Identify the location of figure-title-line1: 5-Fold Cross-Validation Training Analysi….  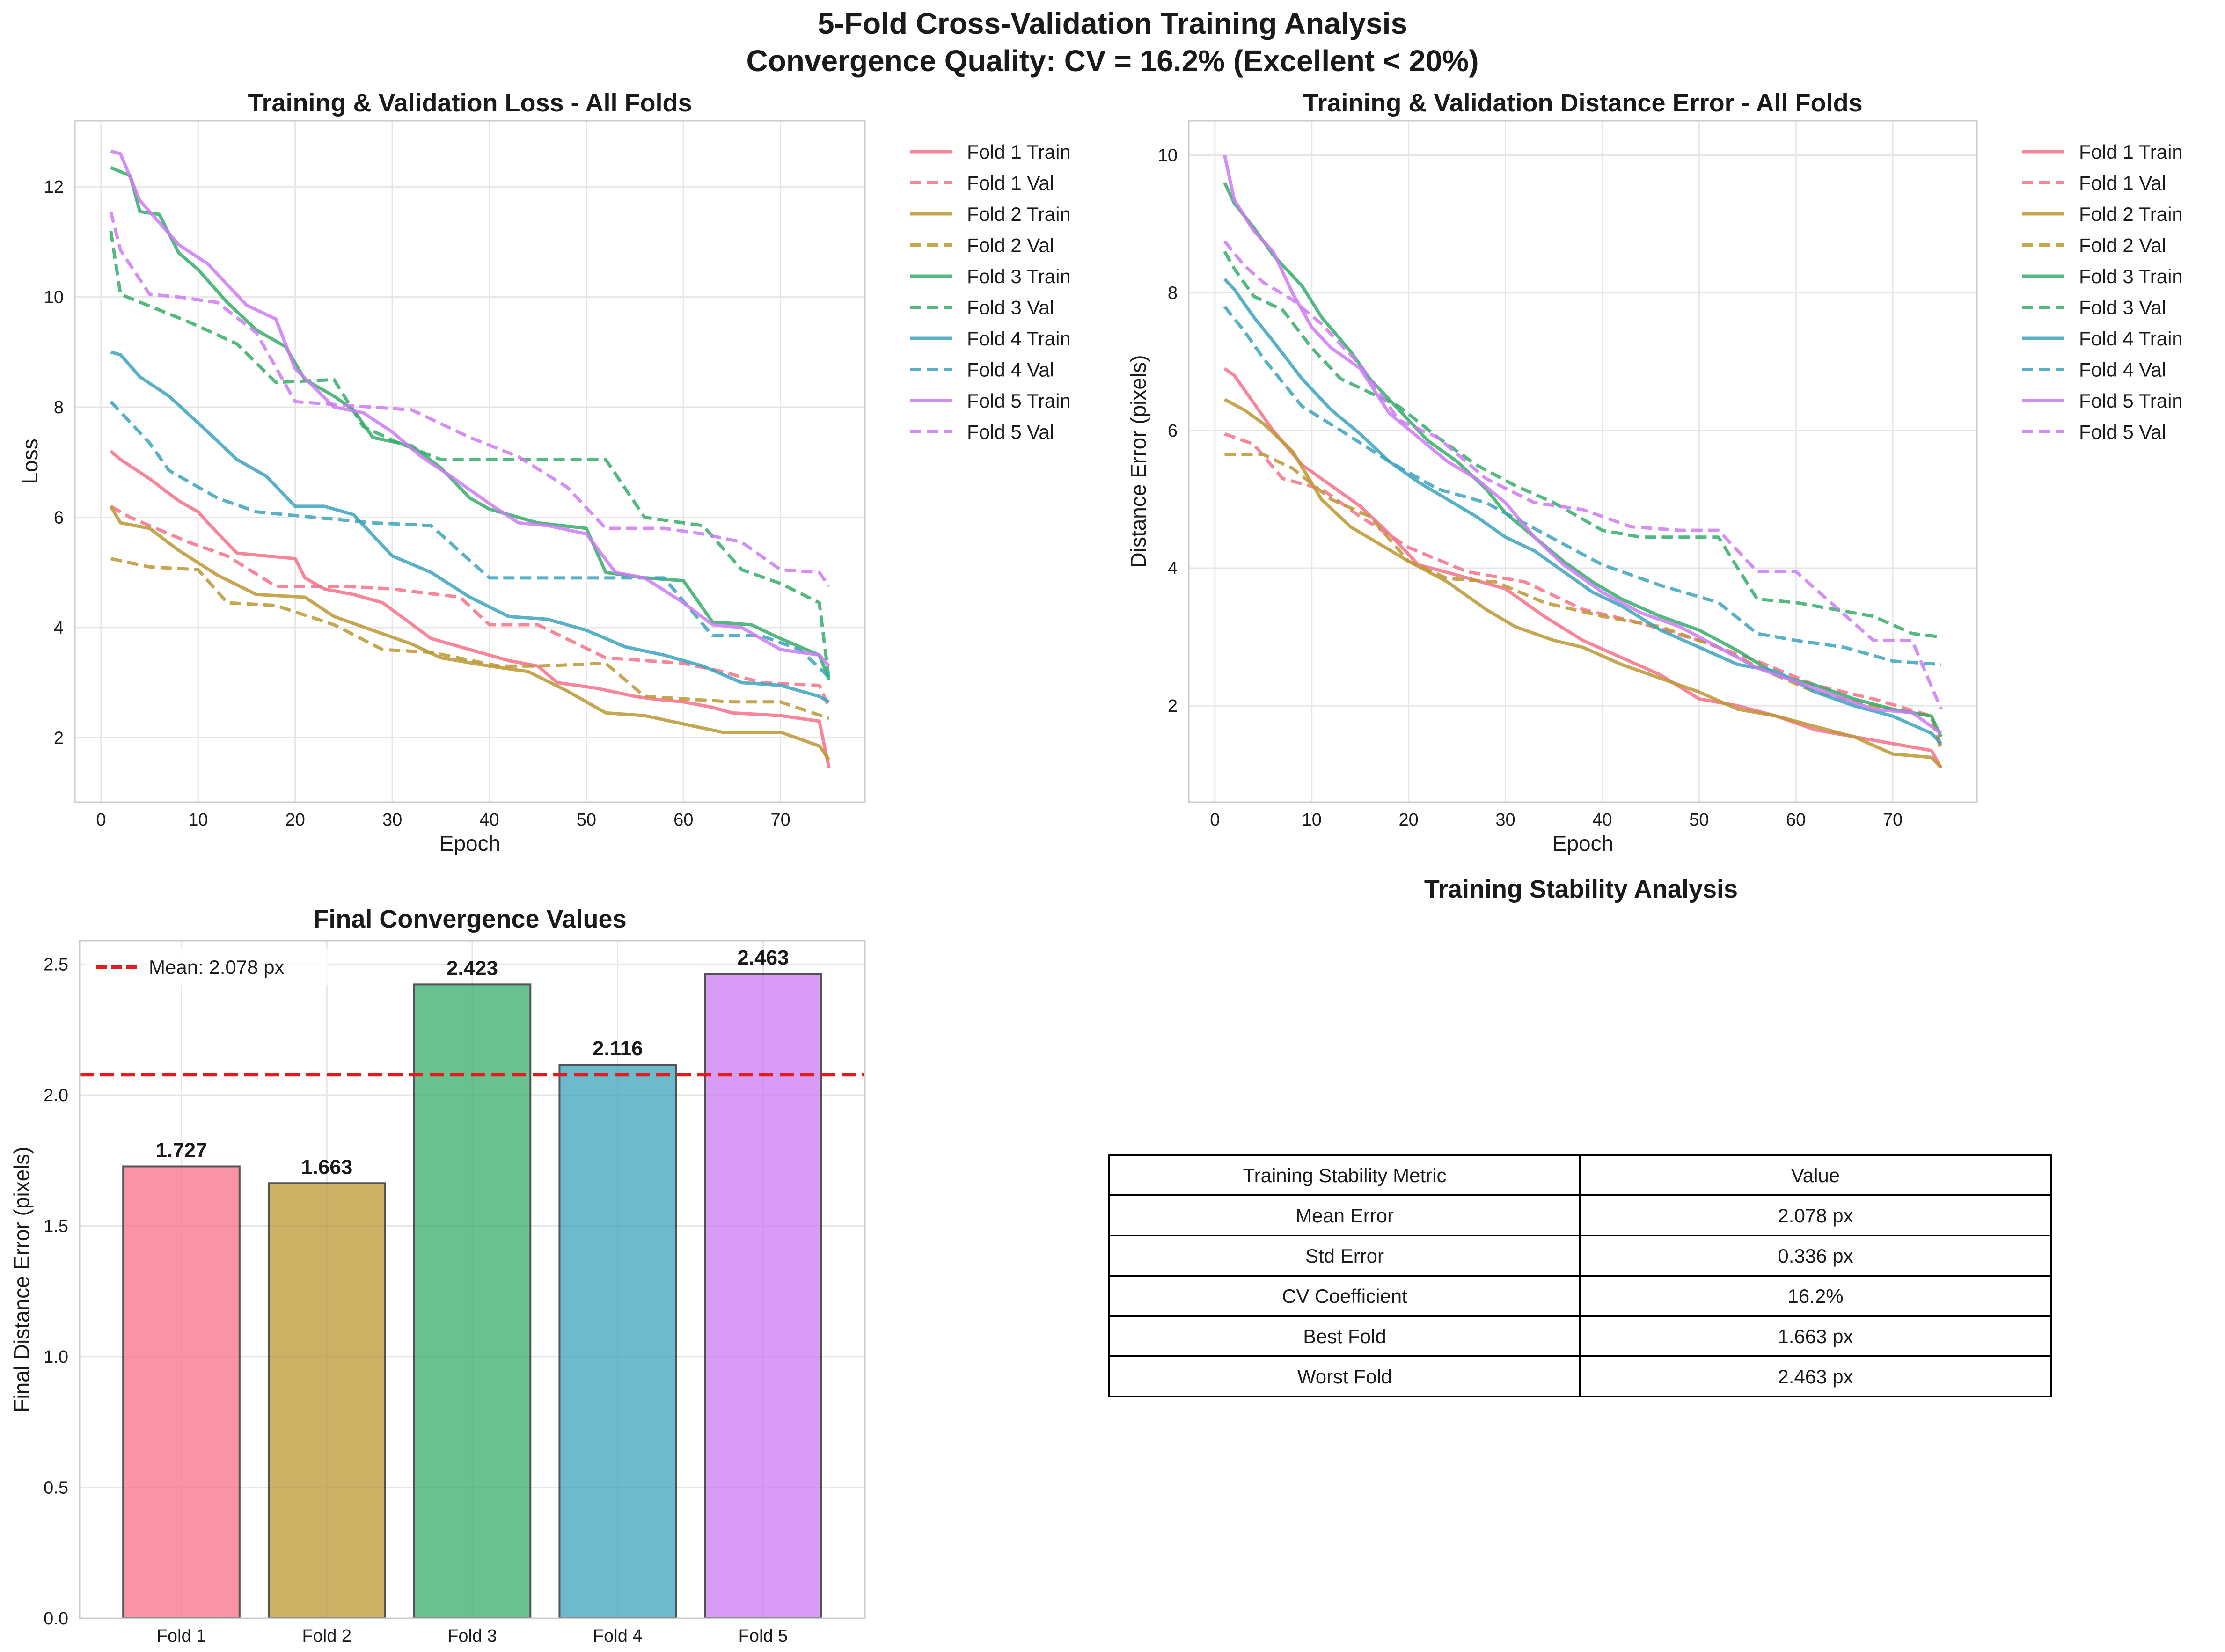
(1112, 24).